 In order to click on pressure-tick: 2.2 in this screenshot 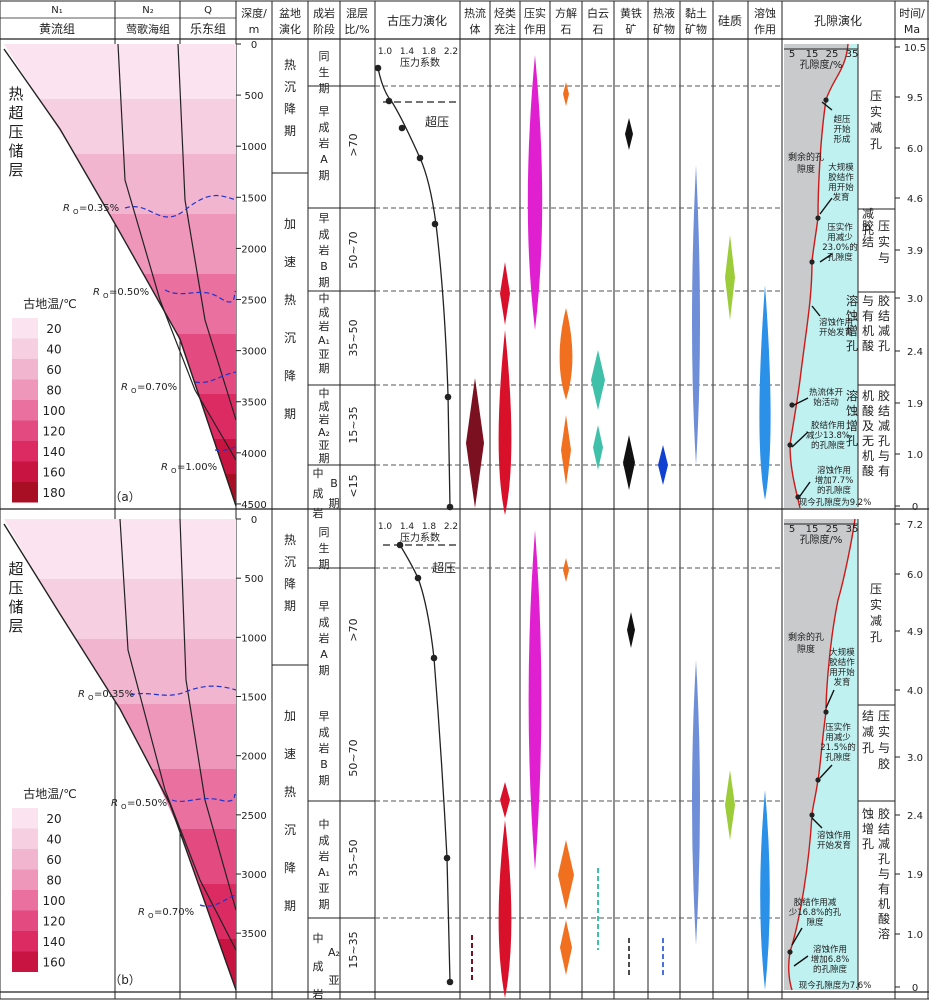, I will do `click(451, 527)`.